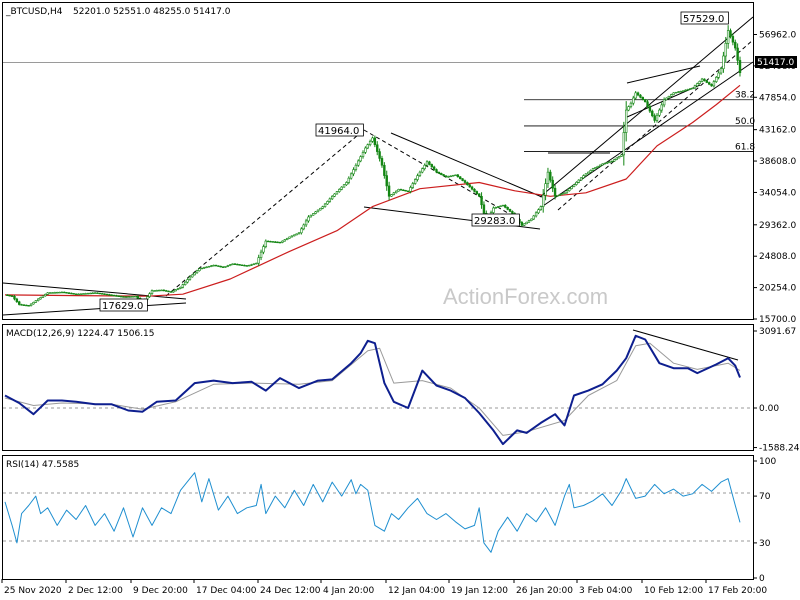 The width and height of the screenshot is (800, 600). Describe the element at coordinates (349, 591) in the screenshot. I see `time-axis-label: 4 Jan 20:00` at that location.